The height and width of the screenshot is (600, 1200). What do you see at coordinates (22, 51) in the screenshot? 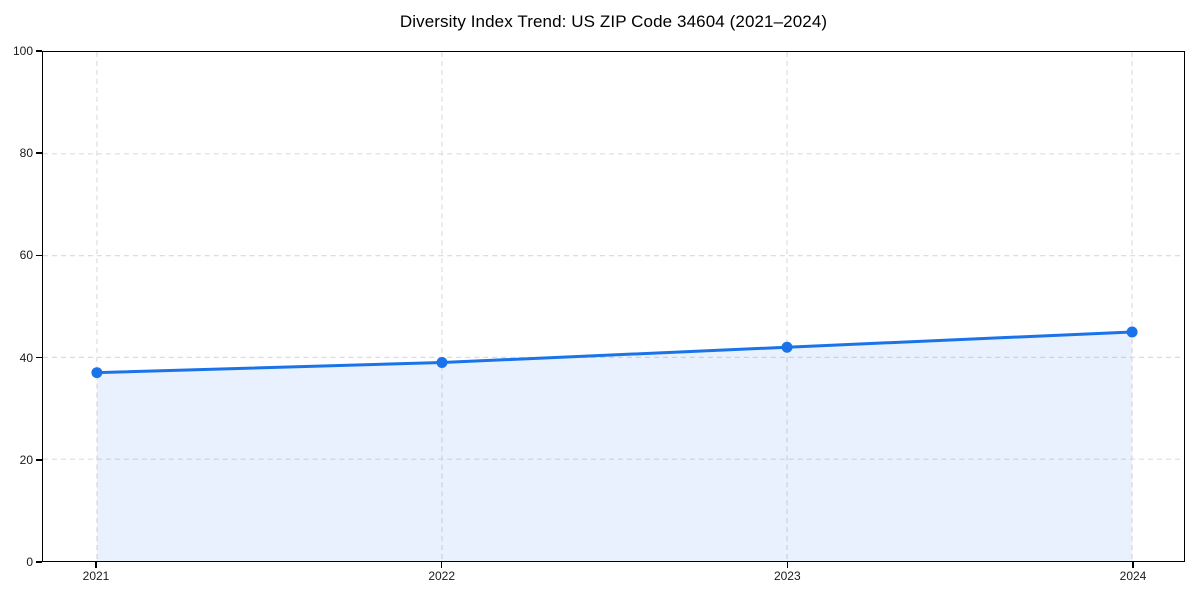
I see `y-axis-tick-label: 100` at bounding box center [22, 51].